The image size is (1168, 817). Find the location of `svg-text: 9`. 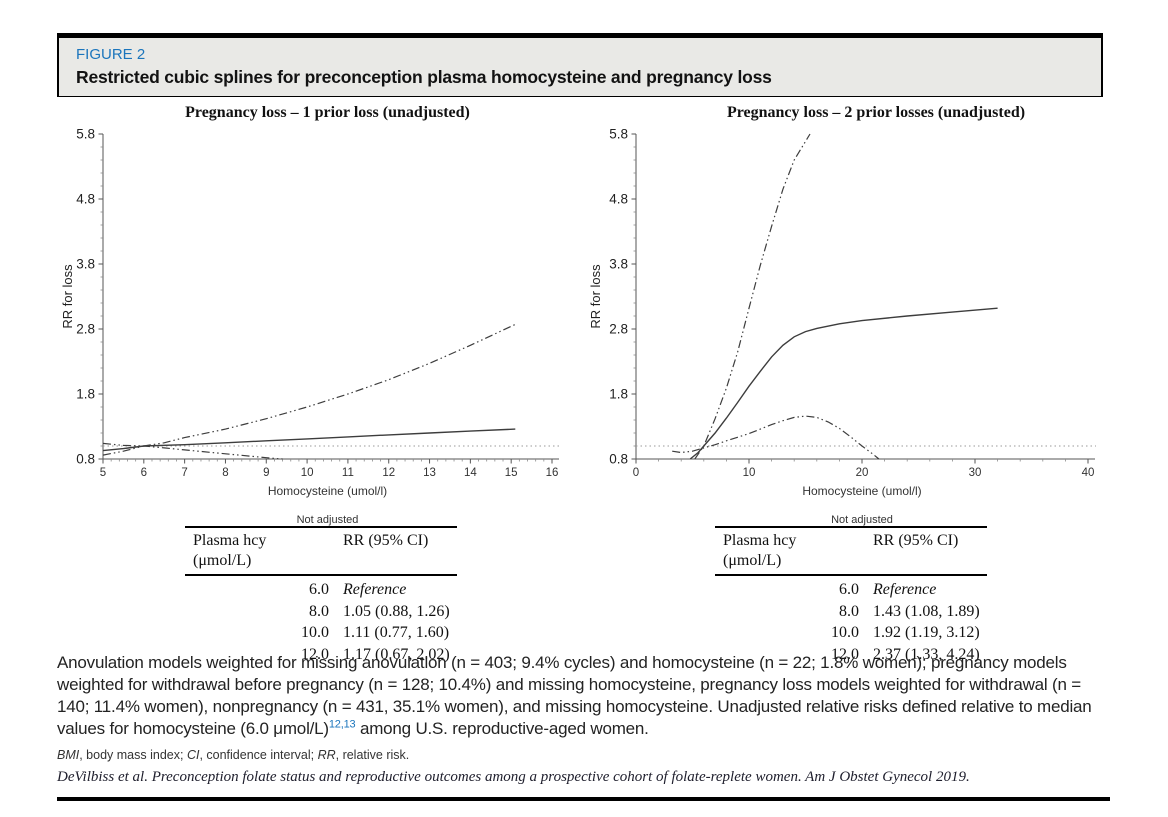

svg-text: 9 is located at coordinates (266, 473).